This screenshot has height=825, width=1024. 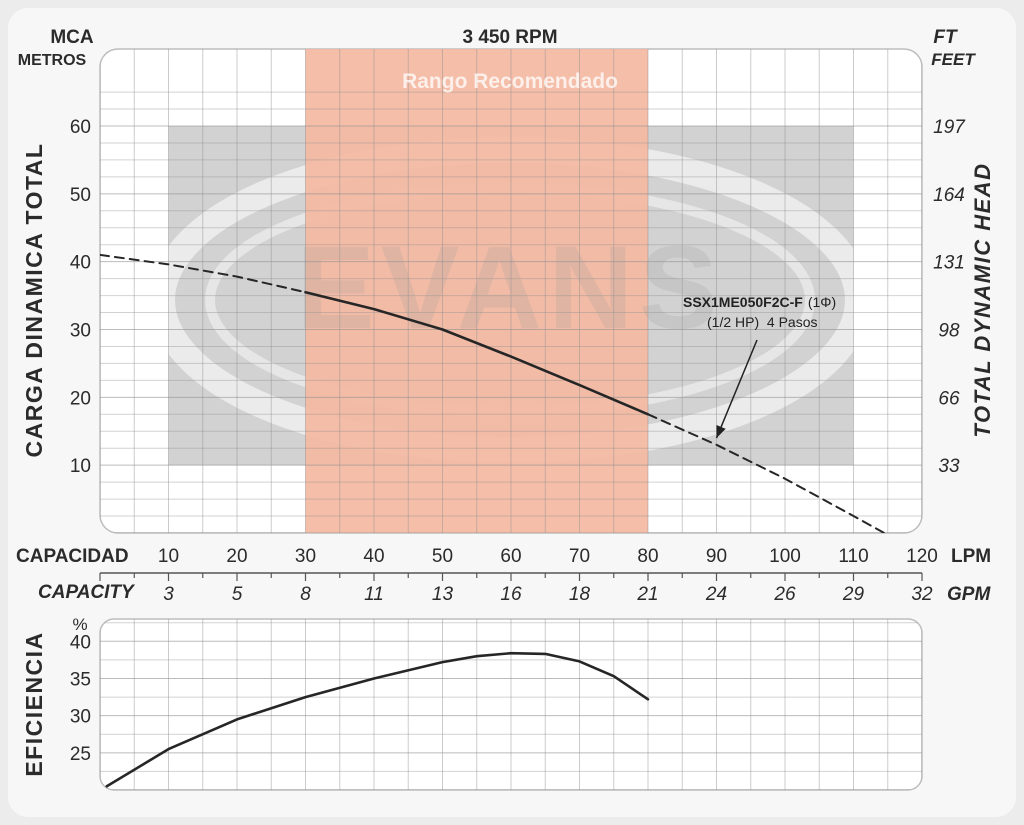 I want to click on x-lpm-tick-label: 60, so click(x=510, y=556).